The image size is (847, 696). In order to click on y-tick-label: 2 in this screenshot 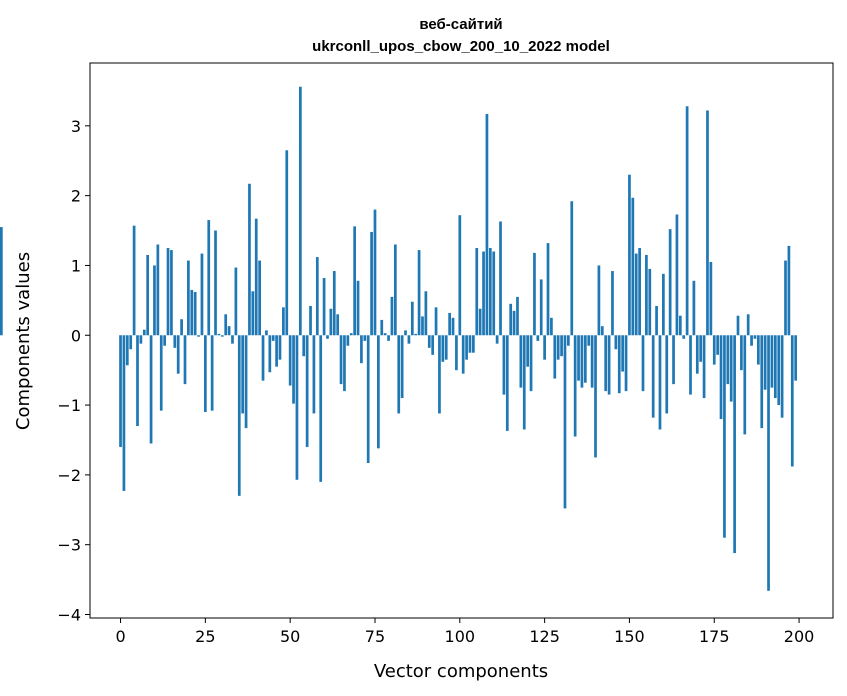, I will do `click(76, 196)`.